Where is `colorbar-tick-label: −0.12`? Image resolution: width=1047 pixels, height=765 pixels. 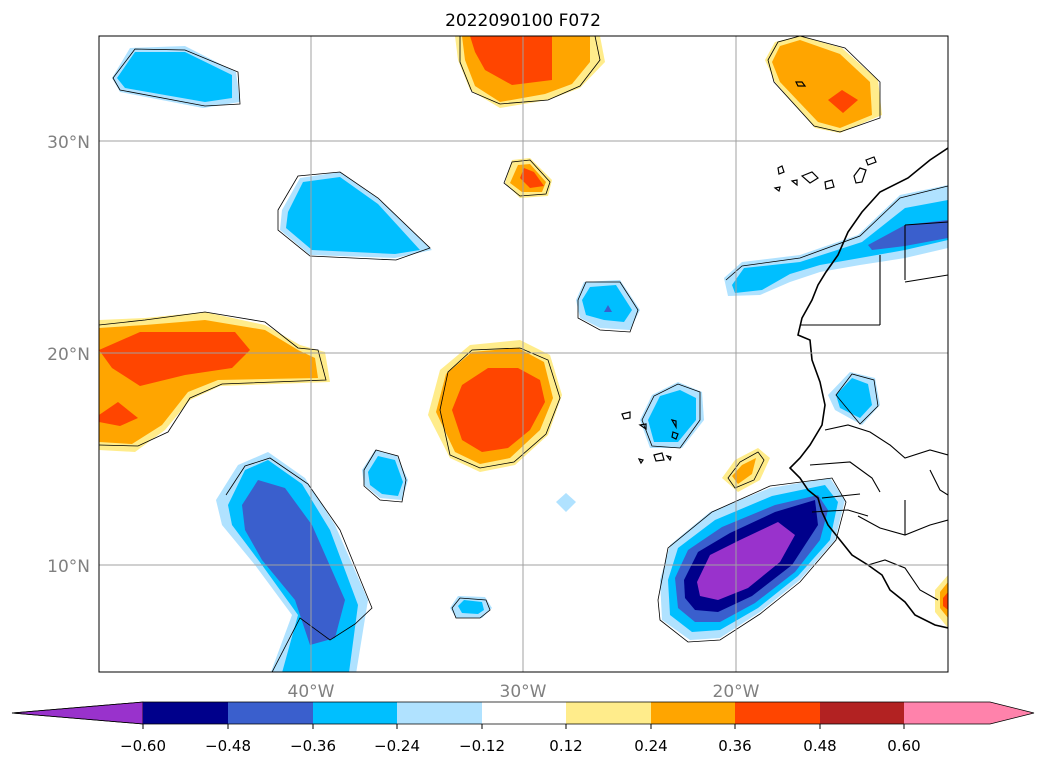
colorbar-tick-label: −0.12 is located at coordinates (482, 746).